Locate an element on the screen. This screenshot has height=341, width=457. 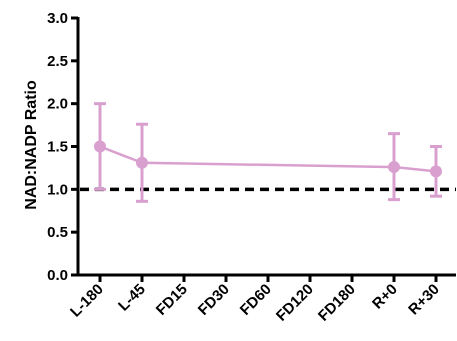
x-tick-label: L-45 is located at coordinates (132, 298).